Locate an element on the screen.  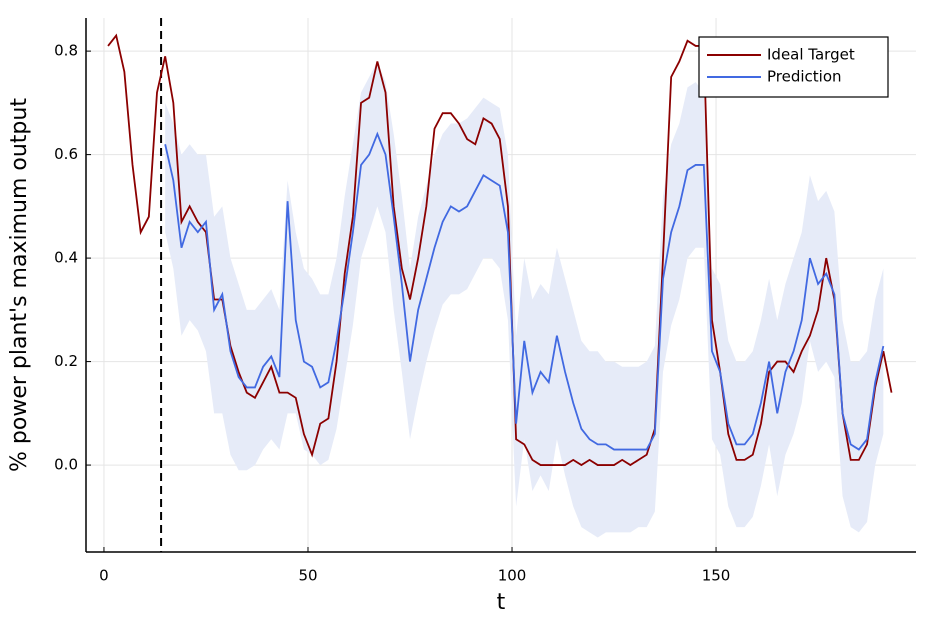
legend-box is located at coordinates (793, 67).